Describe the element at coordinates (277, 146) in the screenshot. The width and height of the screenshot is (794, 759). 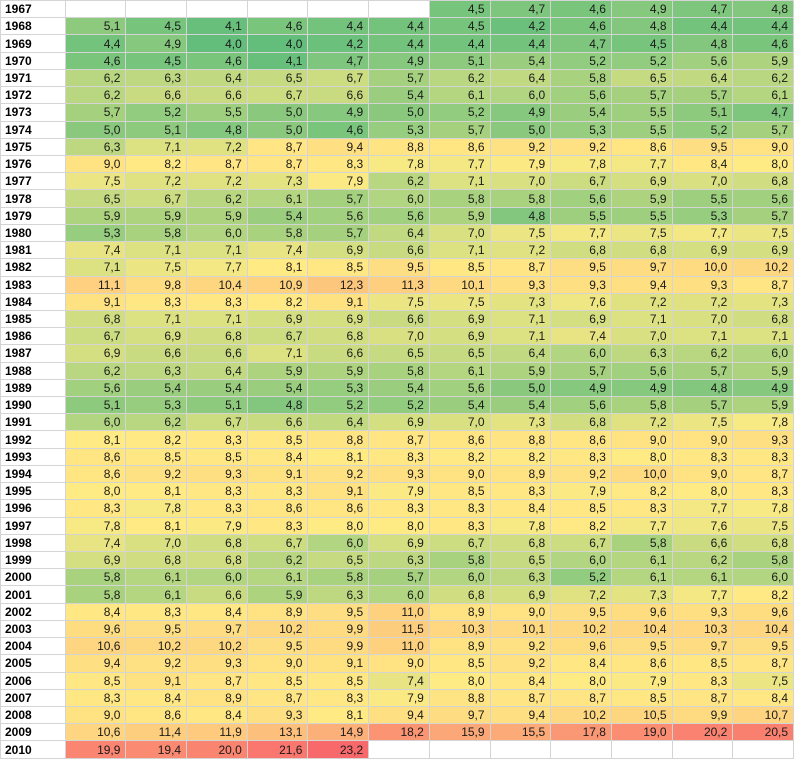
I see `value-cell: 8,7` at that location.